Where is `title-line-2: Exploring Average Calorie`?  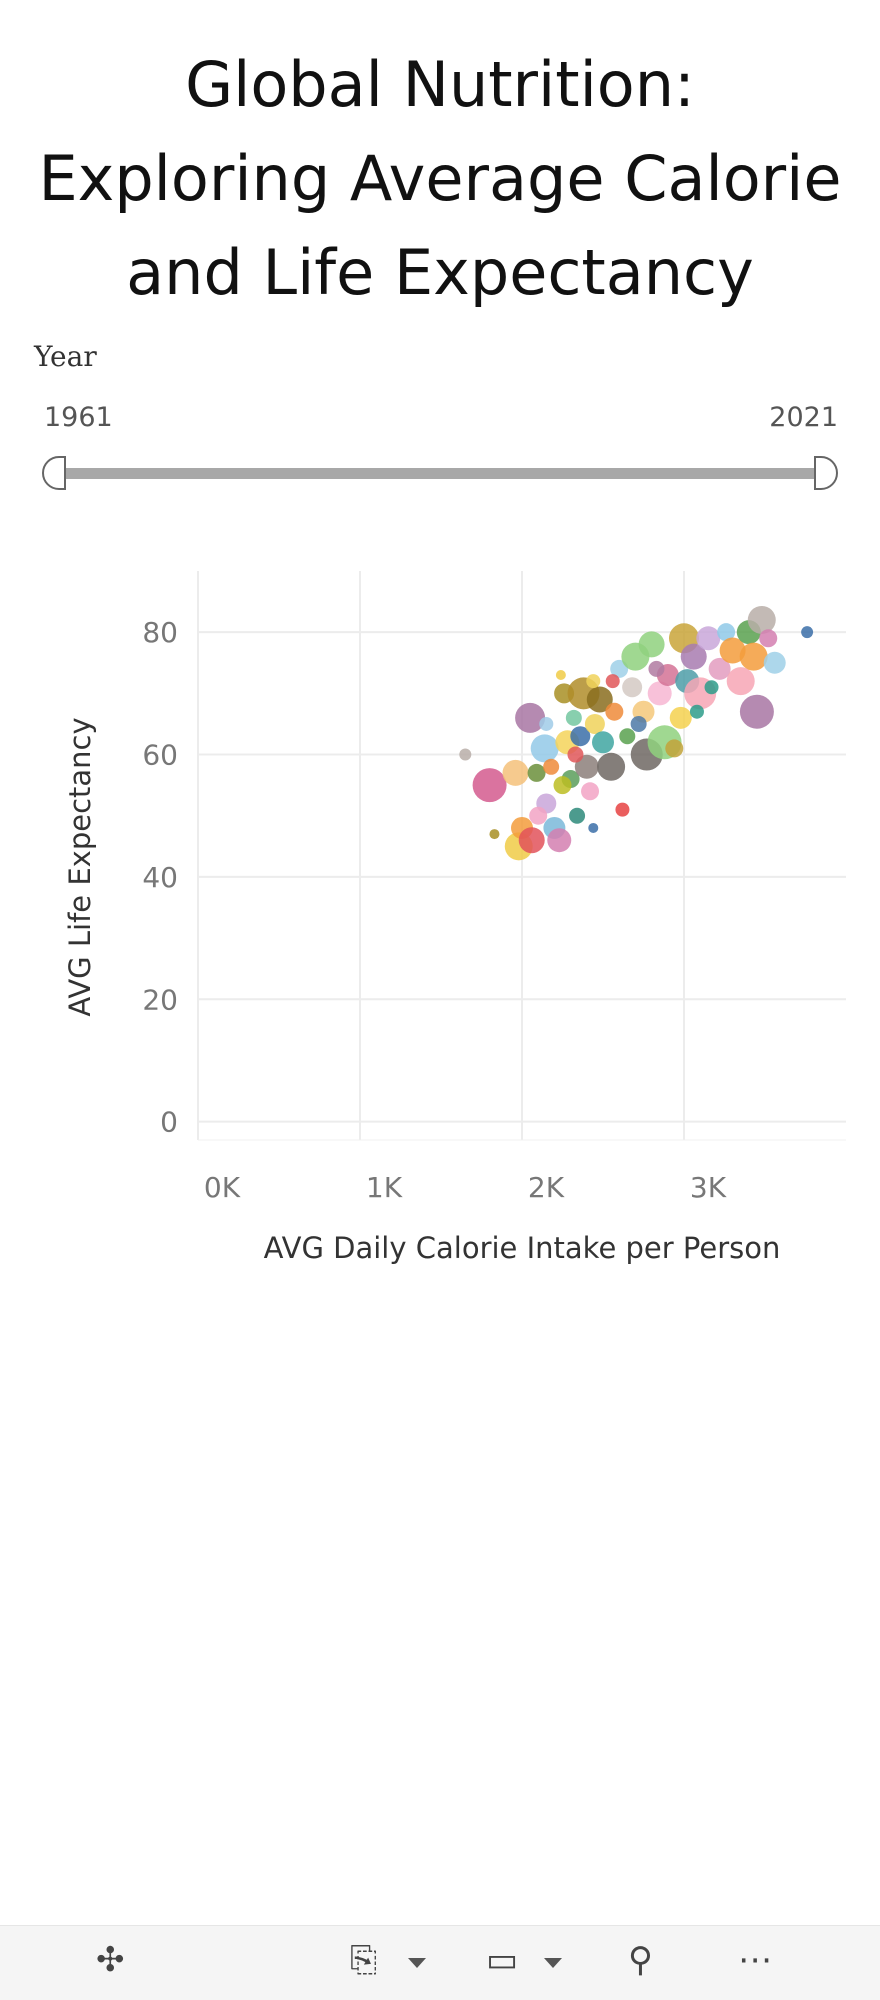 title-line-2: Exploring Average Calorie is located at coordinates (440, 178).